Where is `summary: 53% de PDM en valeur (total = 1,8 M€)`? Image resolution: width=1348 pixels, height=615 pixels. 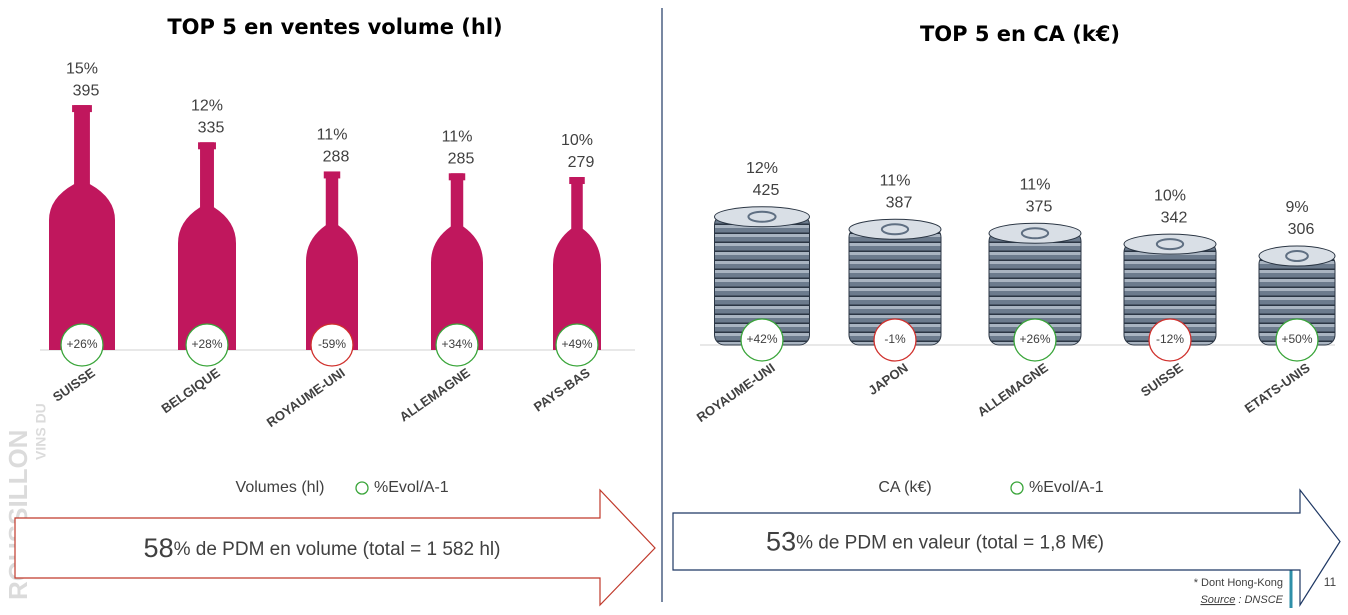 summary: 53% de PDM en valeur (total = 1,8 M€) is located at coordinates (935, 542).